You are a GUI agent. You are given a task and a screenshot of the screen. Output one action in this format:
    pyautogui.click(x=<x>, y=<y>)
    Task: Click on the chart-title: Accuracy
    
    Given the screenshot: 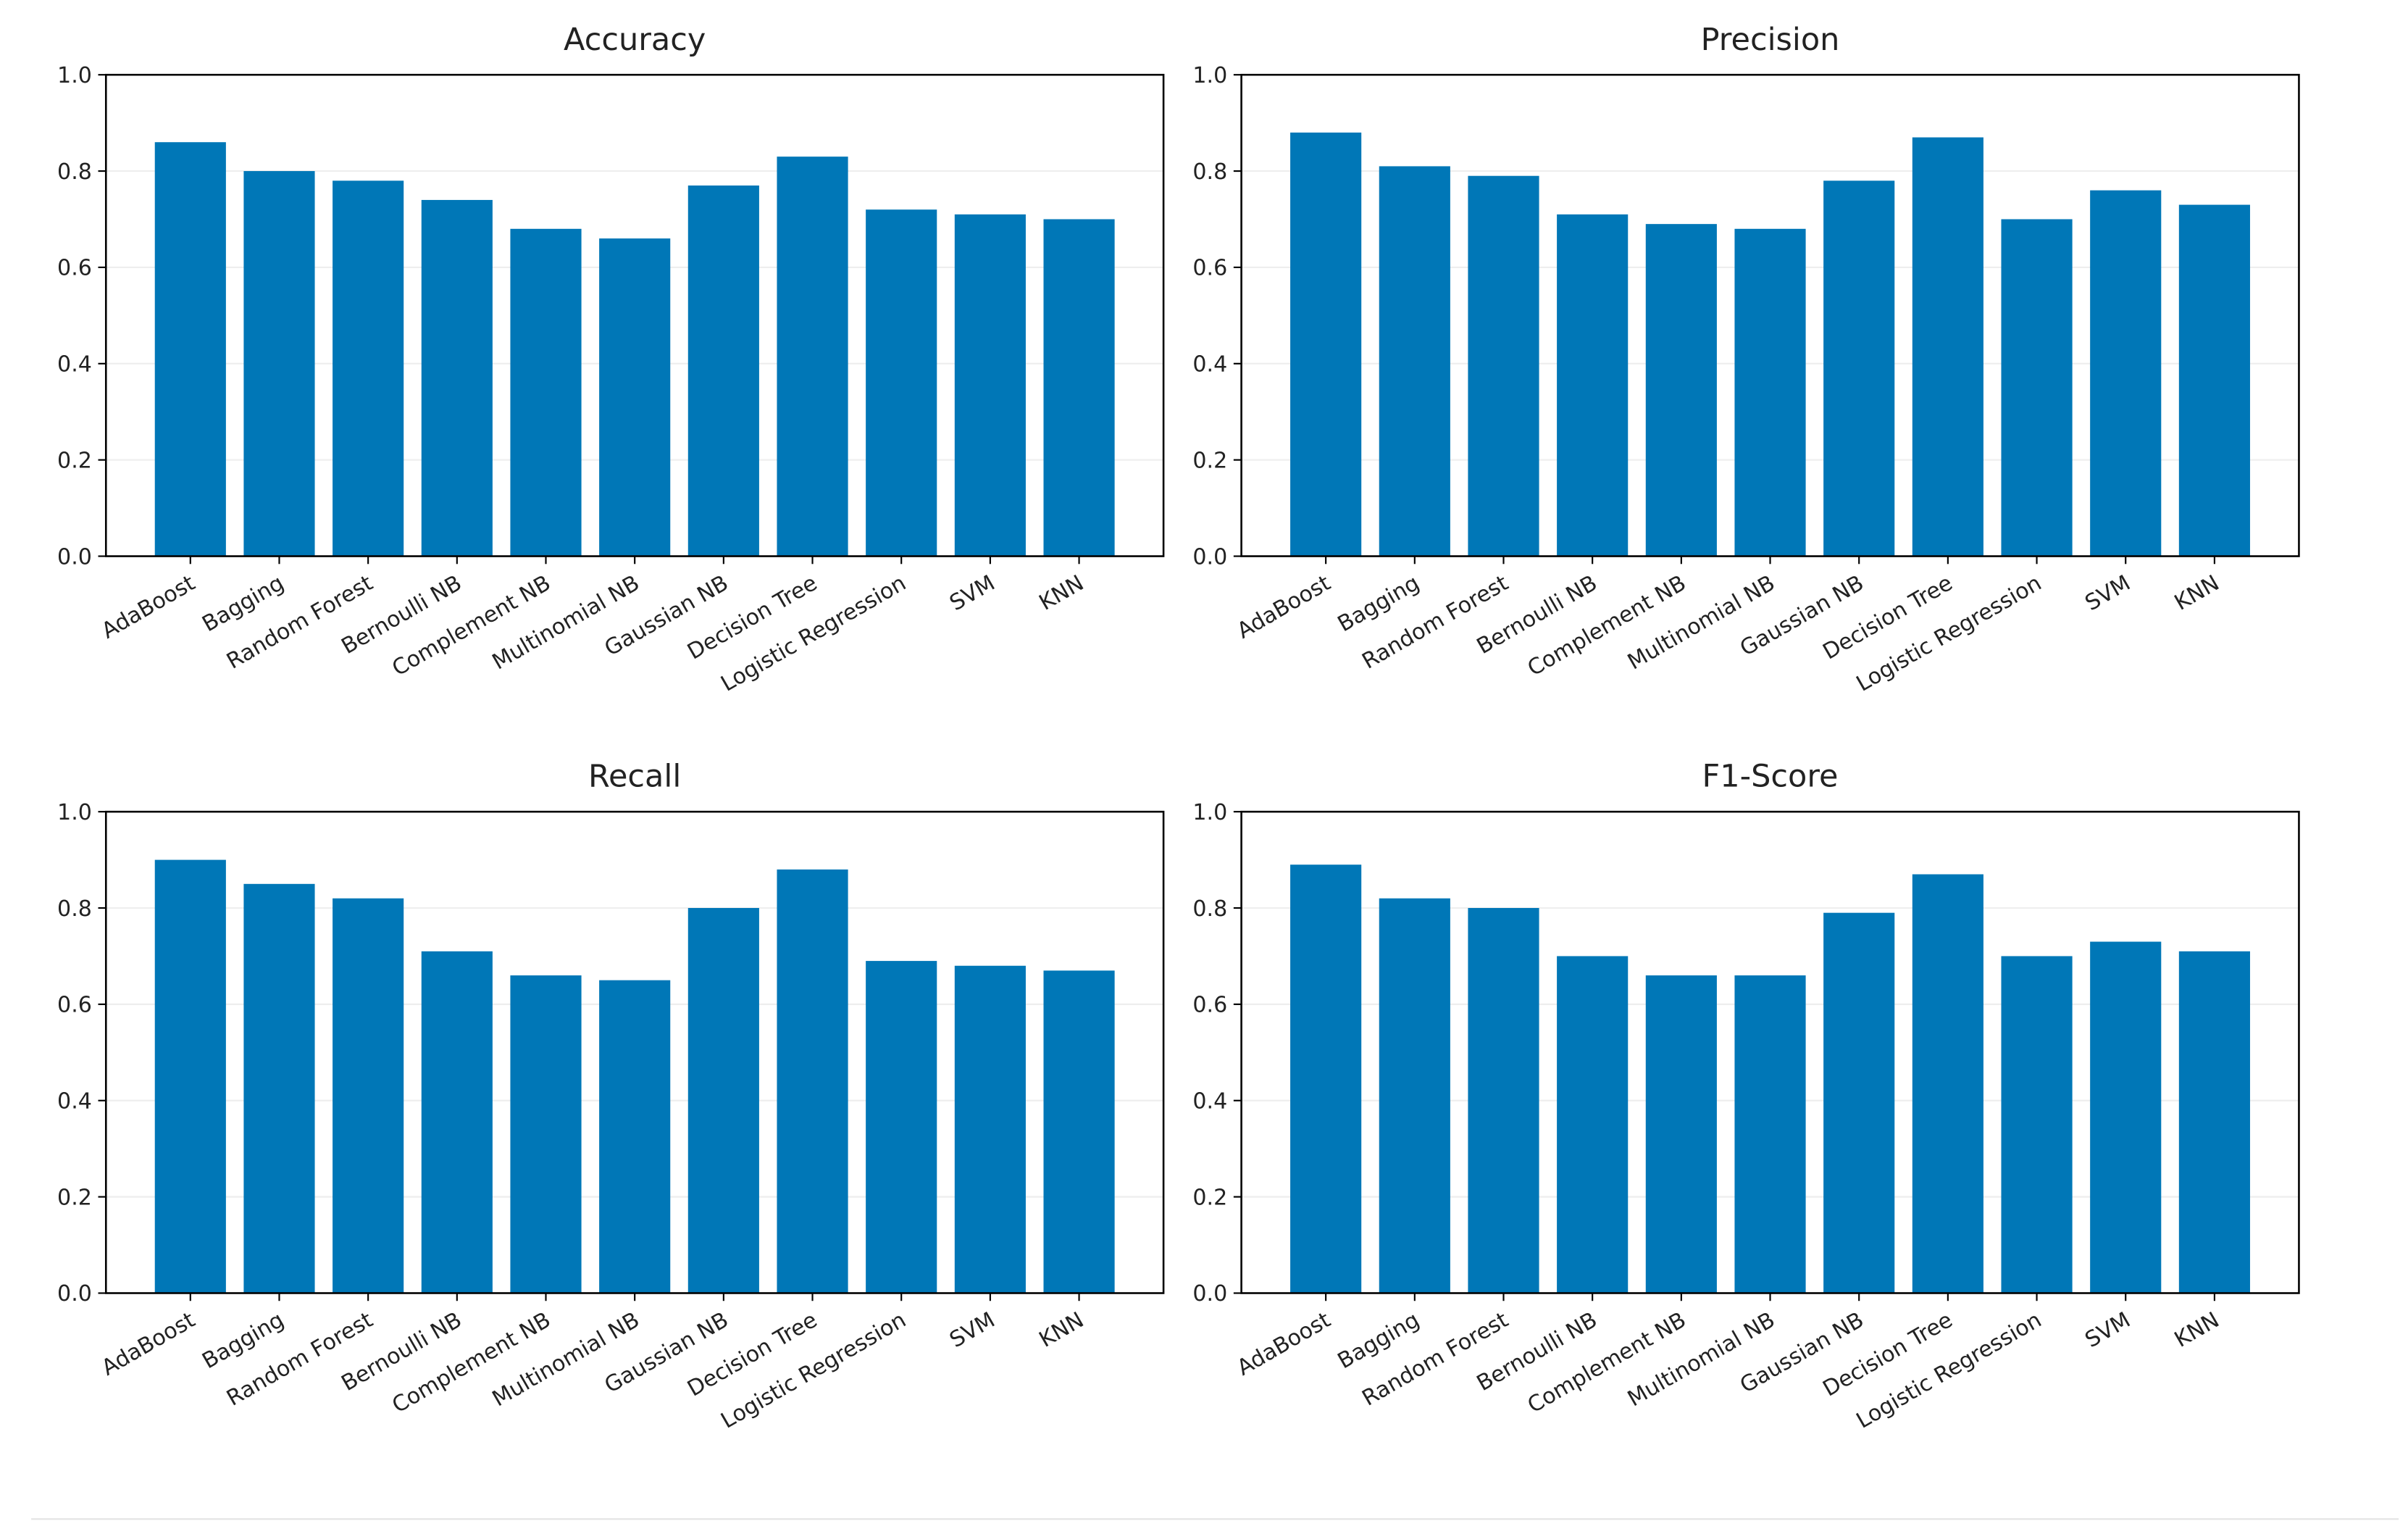 What is the action you would take?
    pyautogui.click(x=635, y=40)
    